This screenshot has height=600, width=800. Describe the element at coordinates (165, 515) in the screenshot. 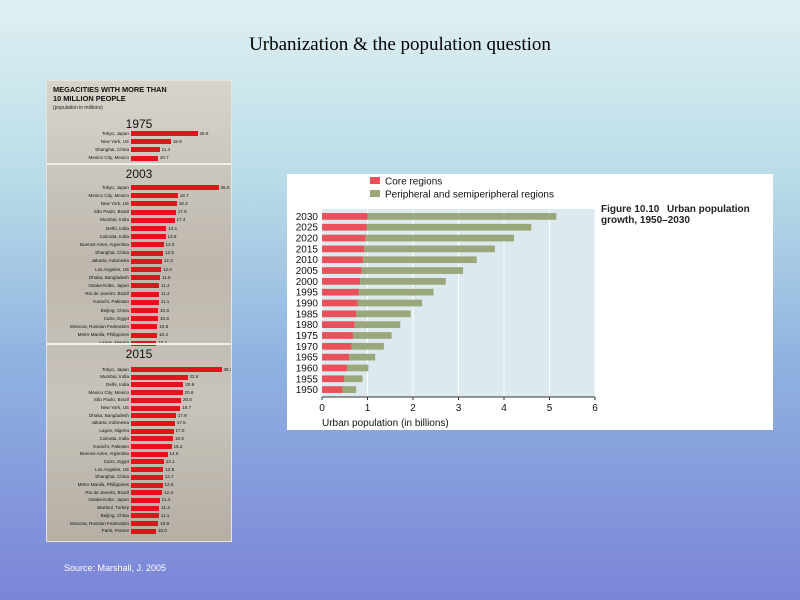

I see `megacity-value: 11.1` at that location.